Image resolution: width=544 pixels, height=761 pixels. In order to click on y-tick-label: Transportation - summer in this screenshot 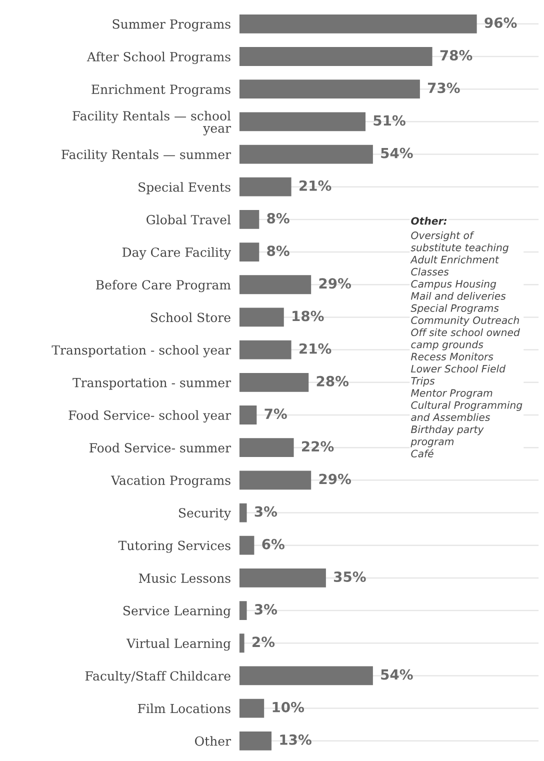, I will do `click(152, 384)`.